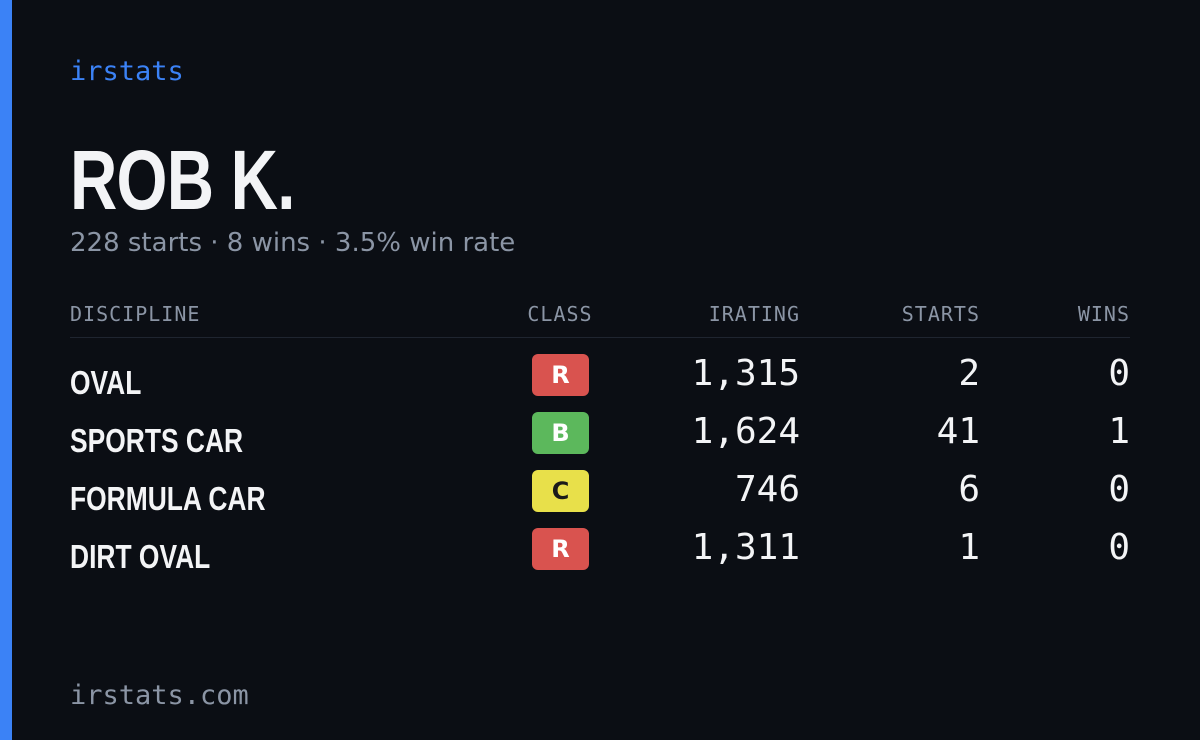 The height and width of the screenshot is (740, 1200). I want to click on irating-value: 1,624, so click(745, 431).